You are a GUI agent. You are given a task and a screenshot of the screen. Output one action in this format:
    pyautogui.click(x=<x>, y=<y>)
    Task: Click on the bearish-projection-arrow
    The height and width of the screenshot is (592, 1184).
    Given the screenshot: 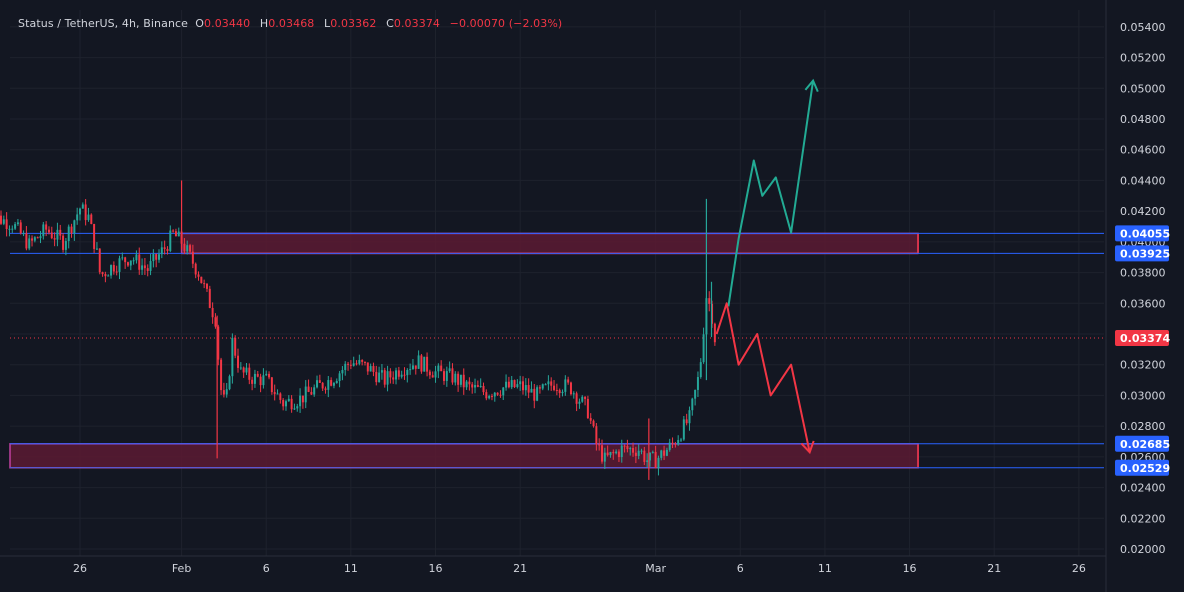 What is the action you would take?
    pyautogui.click(x=763, y=377)
    